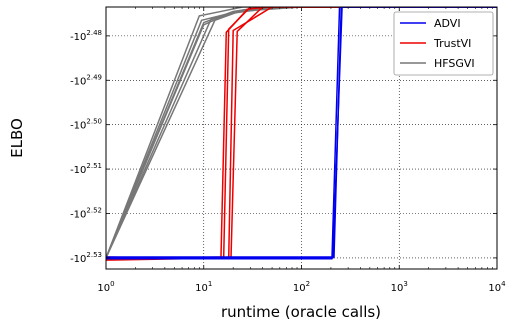 The width and height of the screenshot is (513, 326). Describe the element at coordinates (112, 284) in the screenshot. I see `x-tick-exponent: 0` at that location.